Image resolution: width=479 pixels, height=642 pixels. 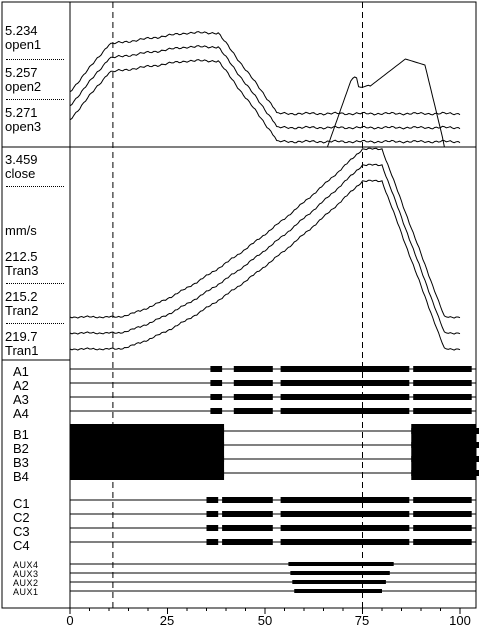 I want to click on channel-label-a1: A1, so click(x=21, y=371).